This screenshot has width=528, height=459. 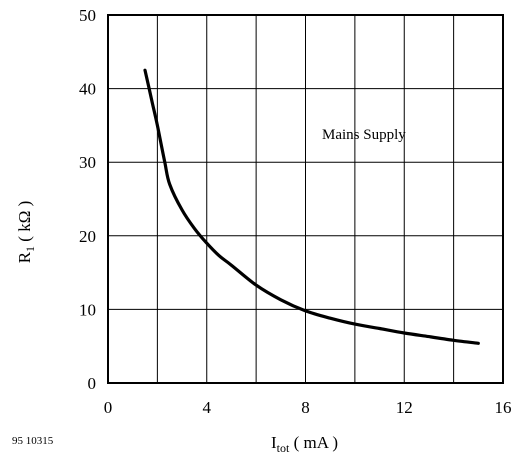 I want to click on x-tick-label: 8, so click(x=305, y=407).